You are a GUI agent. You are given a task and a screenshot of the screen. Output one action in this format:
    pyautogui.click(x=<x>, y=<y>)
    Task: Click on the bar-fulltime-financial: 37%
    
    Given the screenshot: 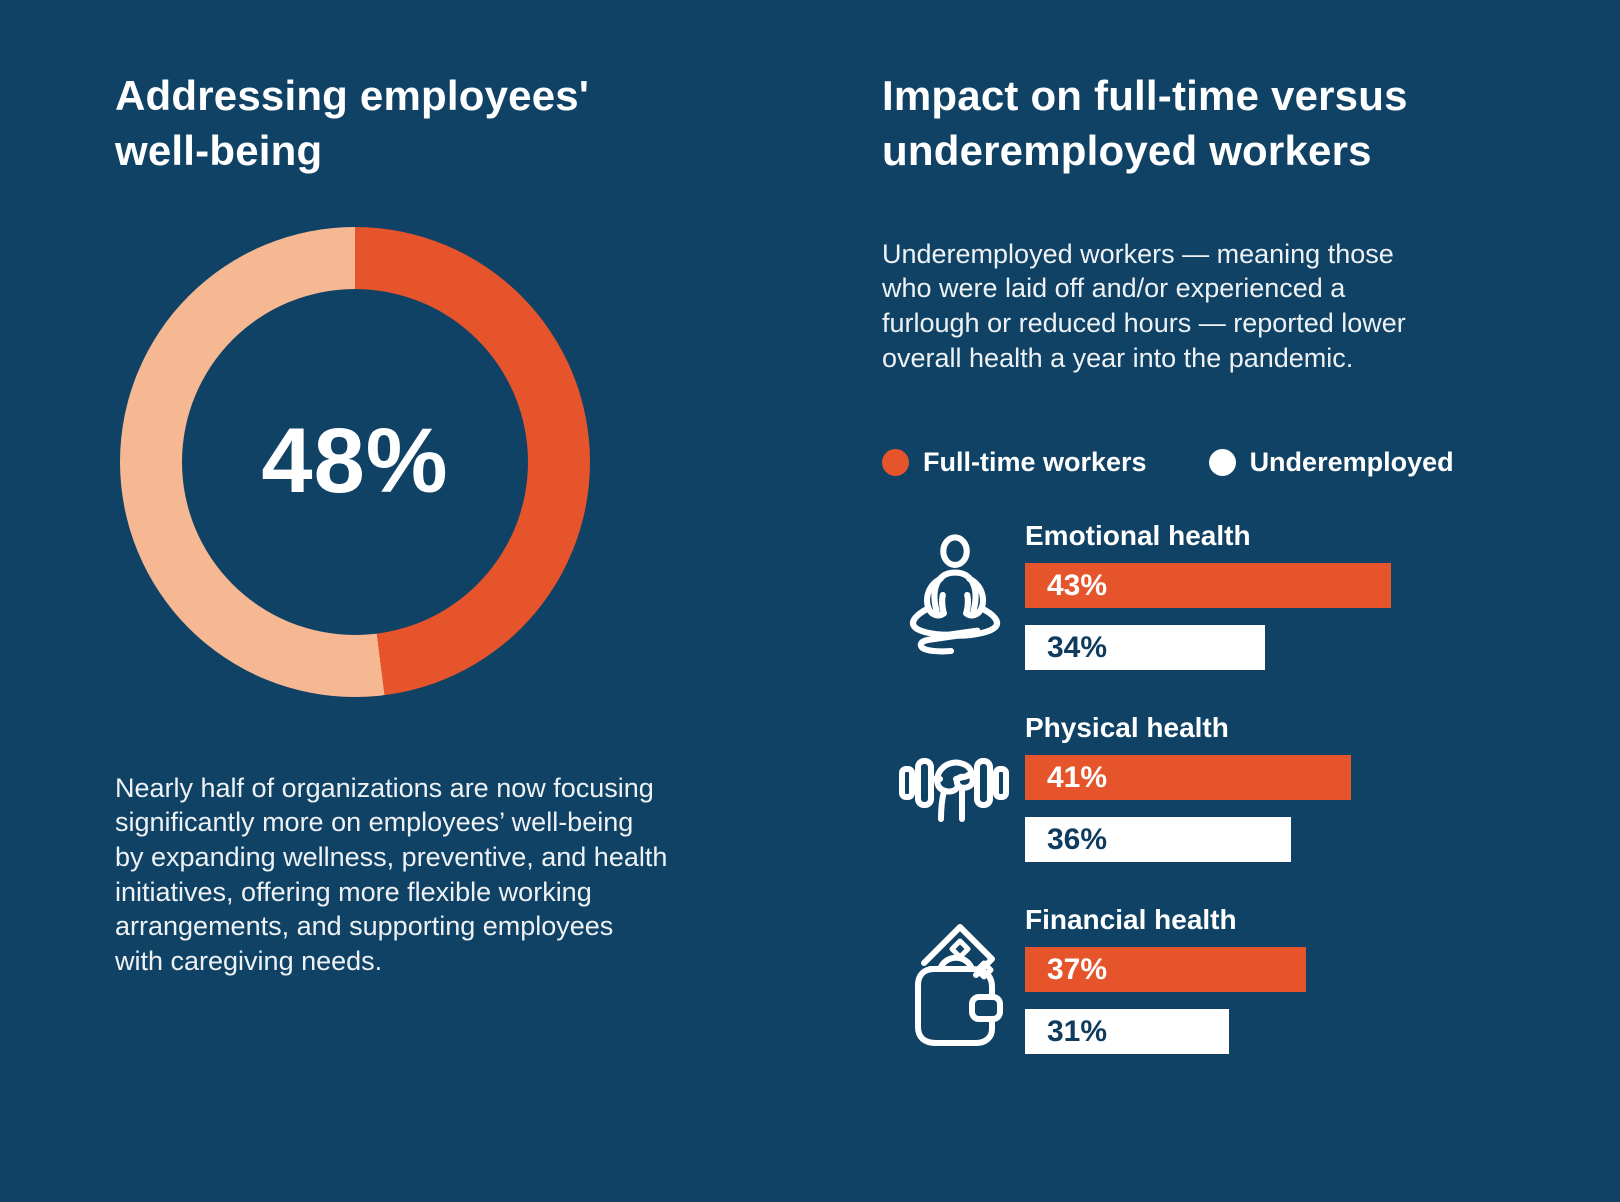 What is the action you would take?
    pyautogui.click(x=1165, y=970)
    